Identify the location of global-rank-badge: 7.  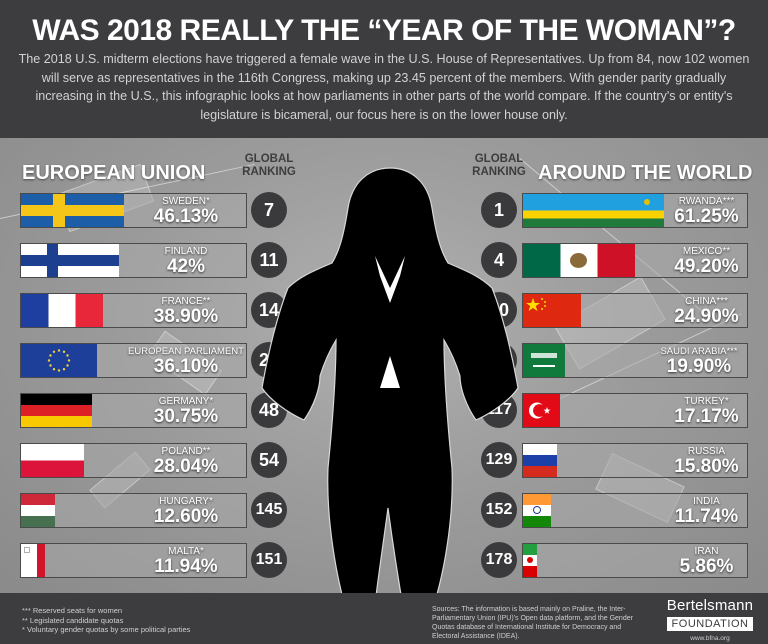
(269, 210).